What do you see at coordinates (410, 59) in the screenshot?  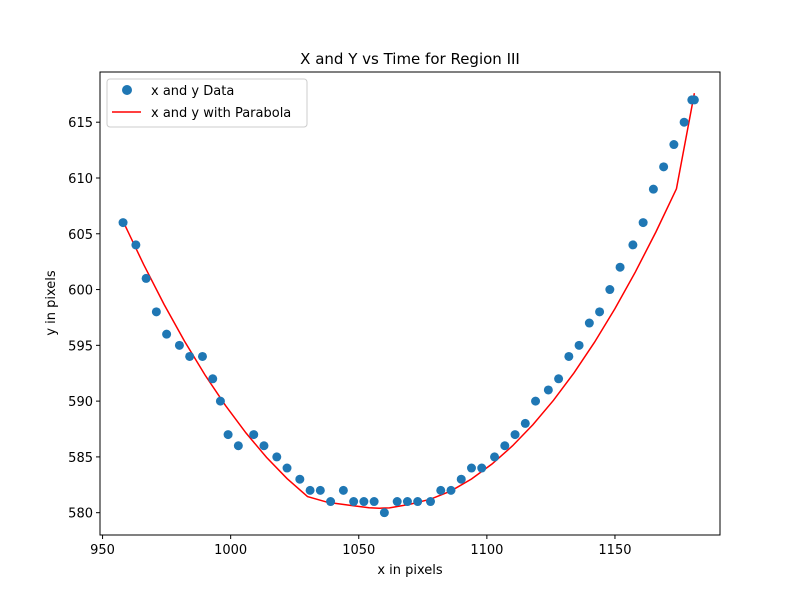 I see `chart-title: X and Y vs Time for Region III` at bounding box center [410, 59].